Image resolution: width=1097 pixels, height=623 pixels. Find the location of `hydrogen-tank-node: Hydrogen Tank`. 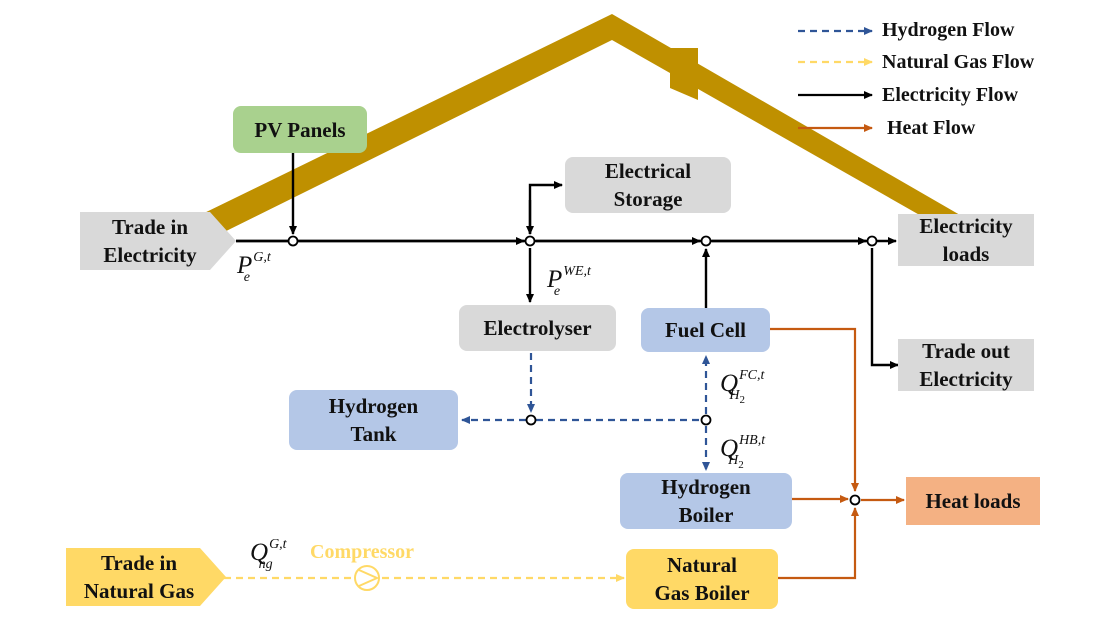

hydrogen-tank-node: Hydrogen Tank is located at coordinates (373, 420).